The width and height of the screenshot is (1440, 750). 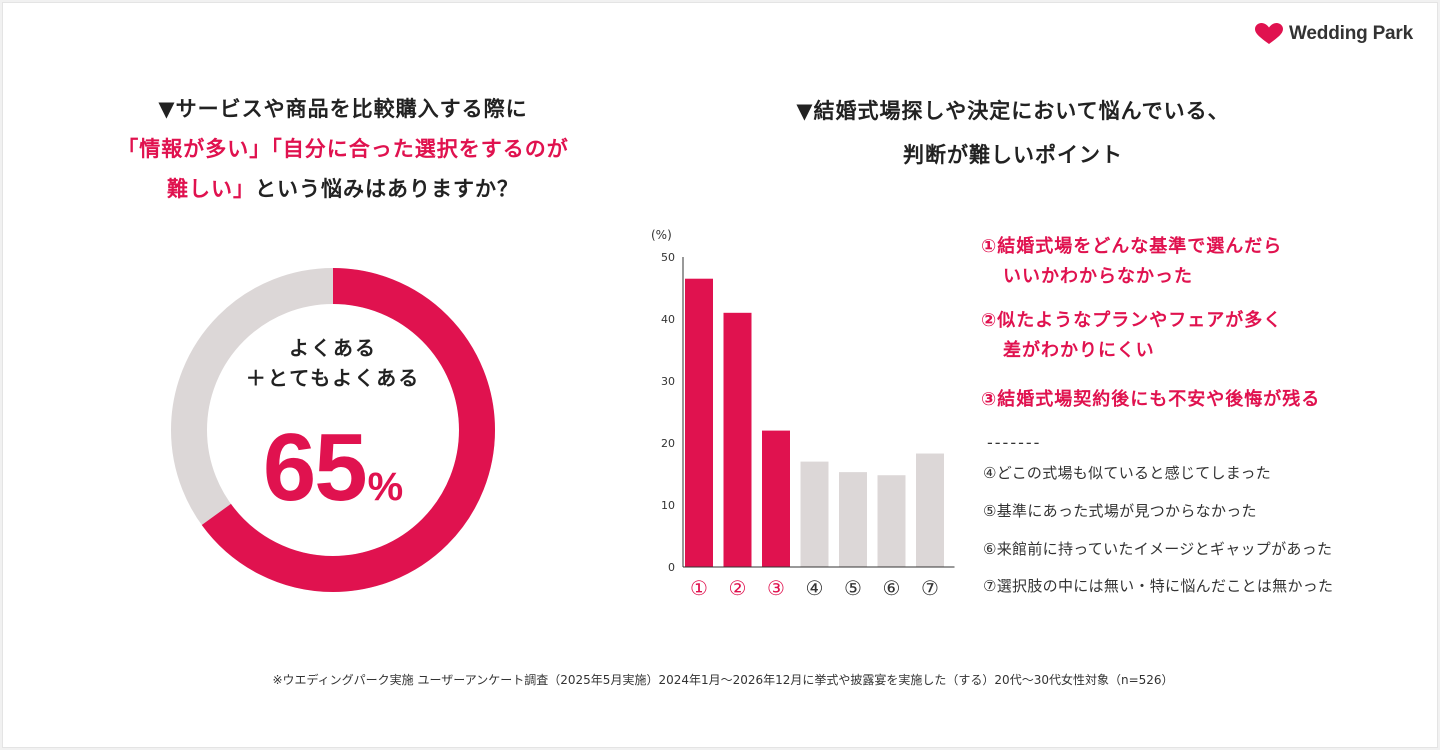 I want to click on right-title-line2: 判断が難しいポイント, so click(x=1013, y=155).